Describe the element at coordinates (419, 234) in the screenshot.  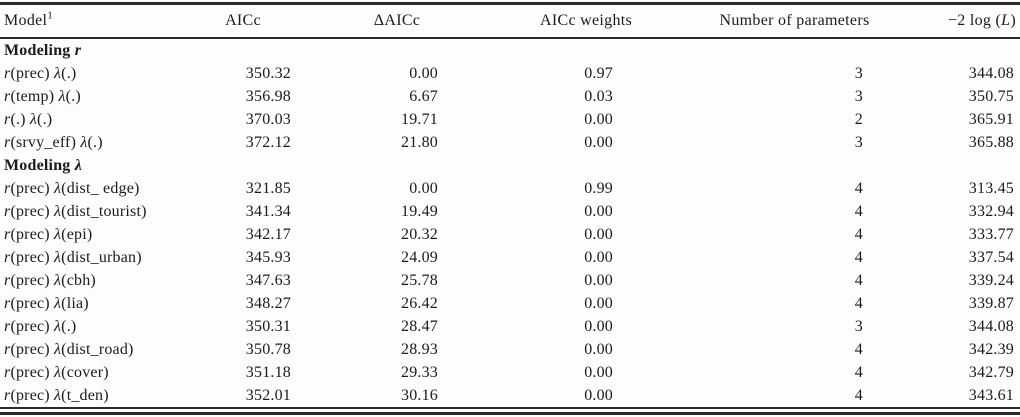
I see `delta-aicc-cell: 20.32` at that location.